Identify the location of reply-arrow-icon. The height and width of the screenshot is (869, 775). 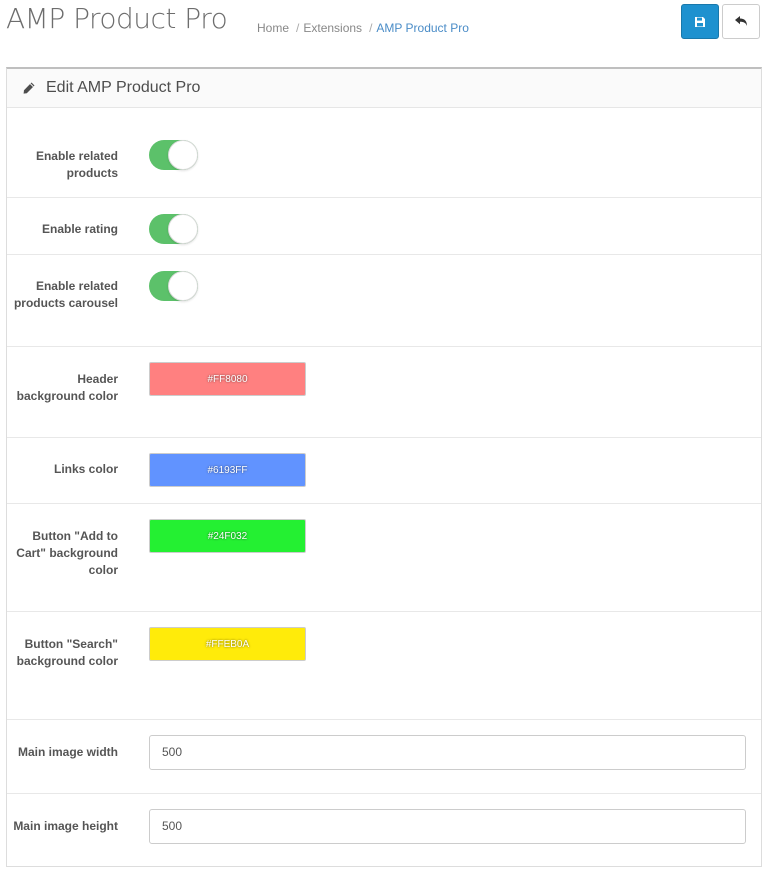
(741, 21).